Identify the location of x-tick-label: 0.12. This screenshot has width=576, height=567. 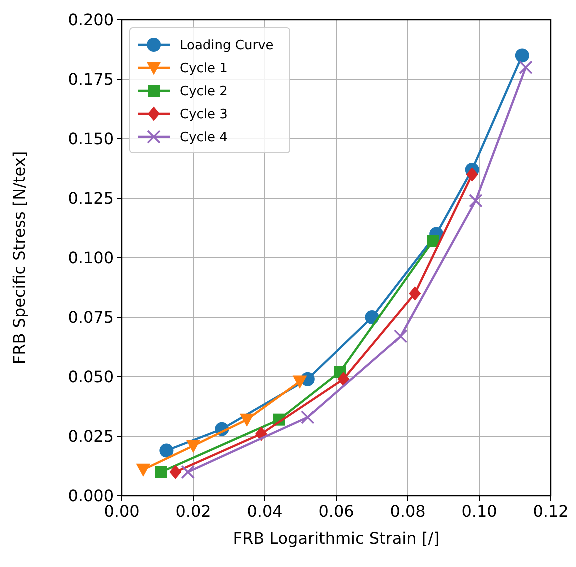
(551, 511).